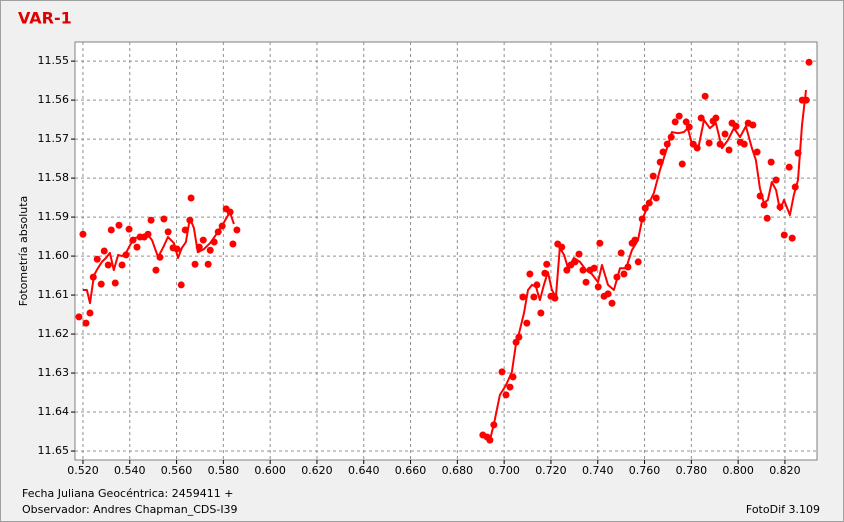 The width and height of the screenshot is (844, 522). Describe the element at coordinates (551, 470) in the screenshot. I see `x-tick-label: 0.720` at that location.